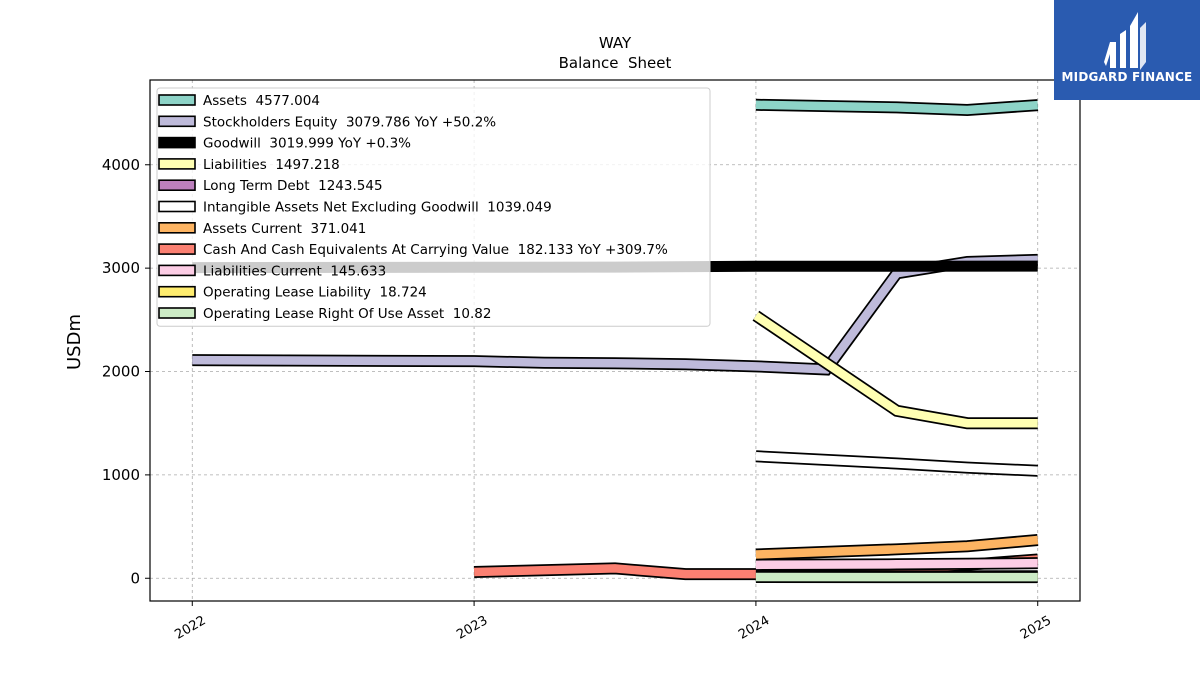 The width and height of the screenshot is (1200, 675). What do you see at coordinates (294, 271) in the screenshot?
I see `legend-label: Liabilities Current 145.633` at bounding box center [294, 271].